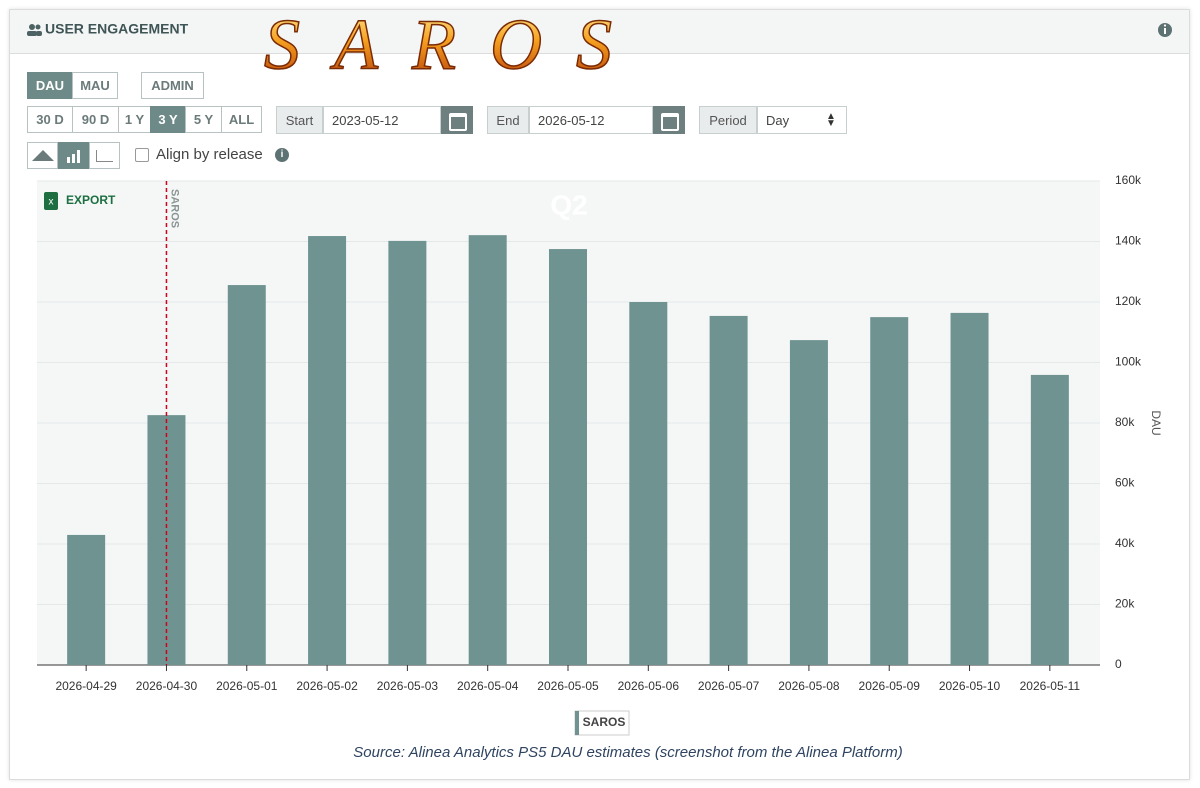 The width and height of the screenshot is (1200, 788). I want to click on admin-button: ADMIN, so click(172, 85).